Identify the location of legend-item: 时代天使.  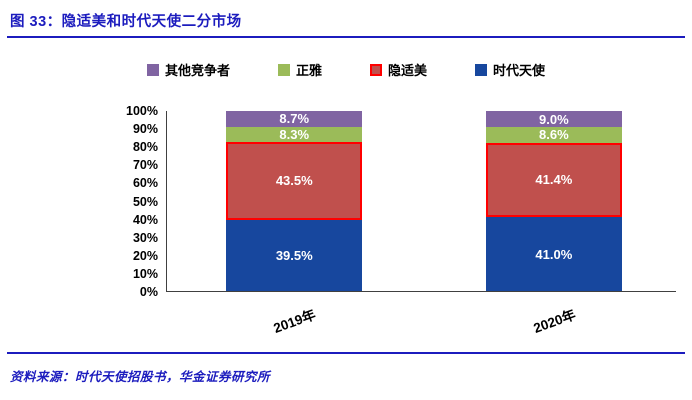
(510, 69).